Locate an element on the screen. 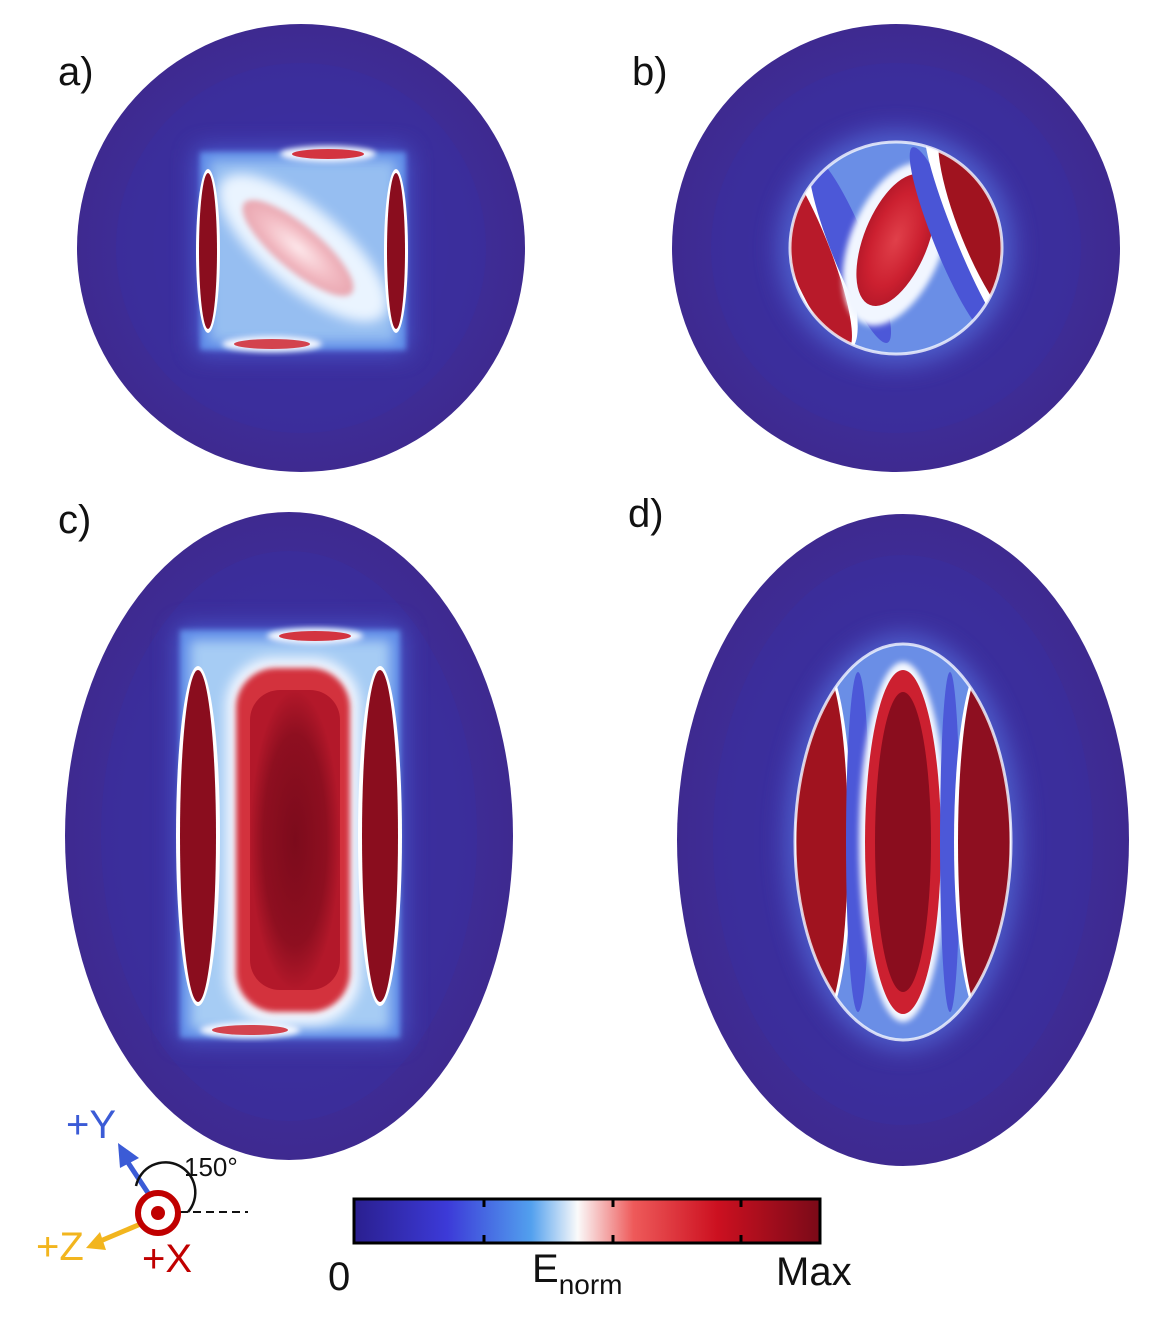  panel-a-label: a) is located at coordinates (76, 72).